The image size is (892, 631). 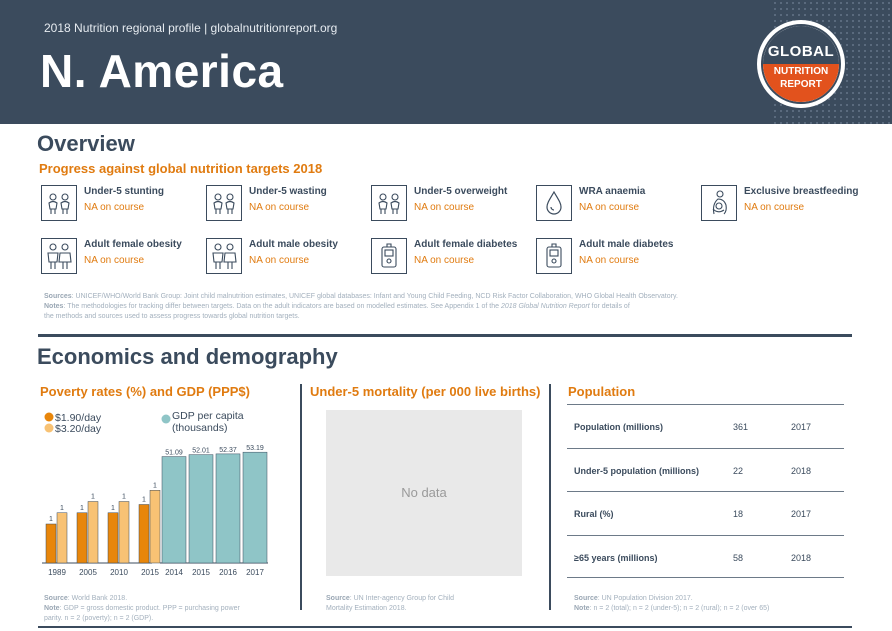 What do you see at coordinates (636, 470) in the screenshot?
I see `population-row-label: Under-5 population (millions)` at bounding box center [636, 470].